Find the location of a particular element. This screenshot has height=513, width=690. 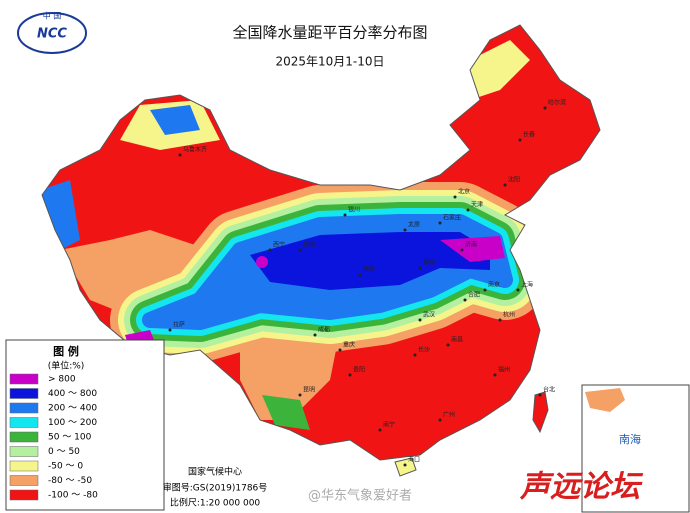

city-label: 郑州 is located at coordinates (429, 263).